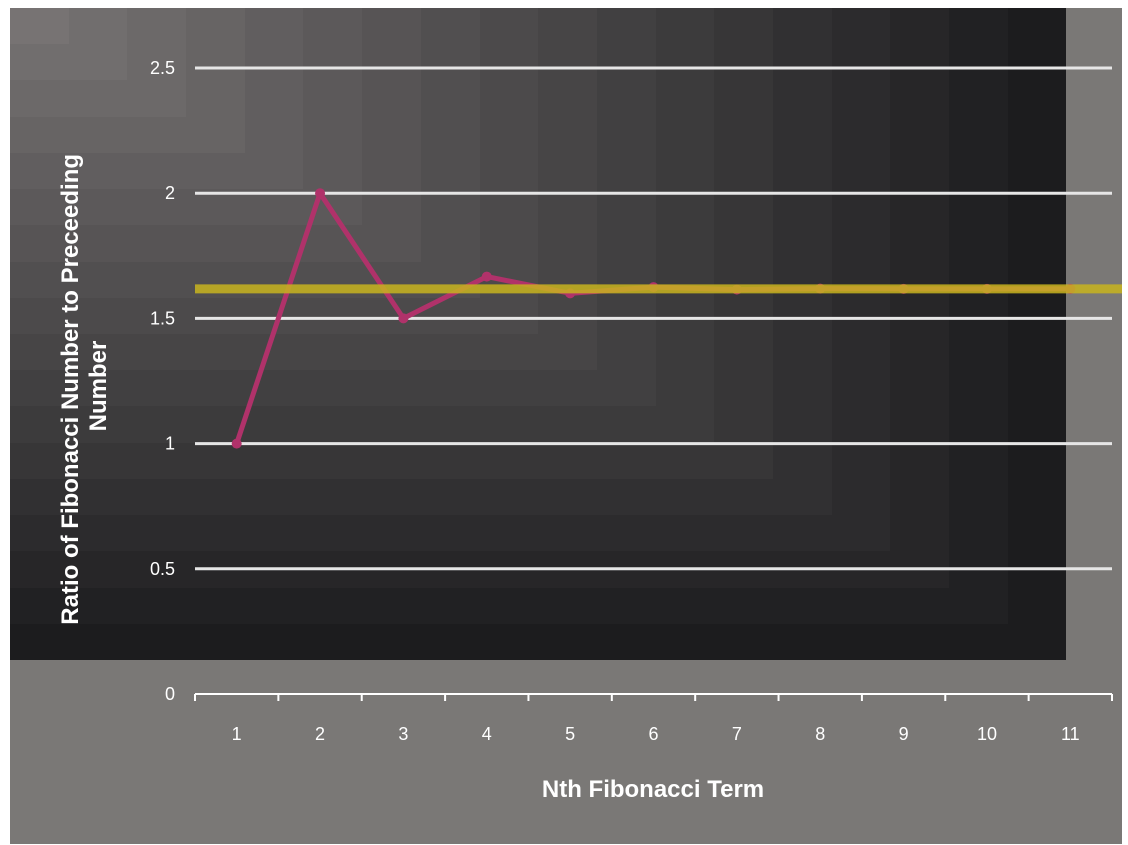 Image resolution: width=1128 pixels, height=845 pixels. I want to click on x-tick-label: 2, so click(320, 734).